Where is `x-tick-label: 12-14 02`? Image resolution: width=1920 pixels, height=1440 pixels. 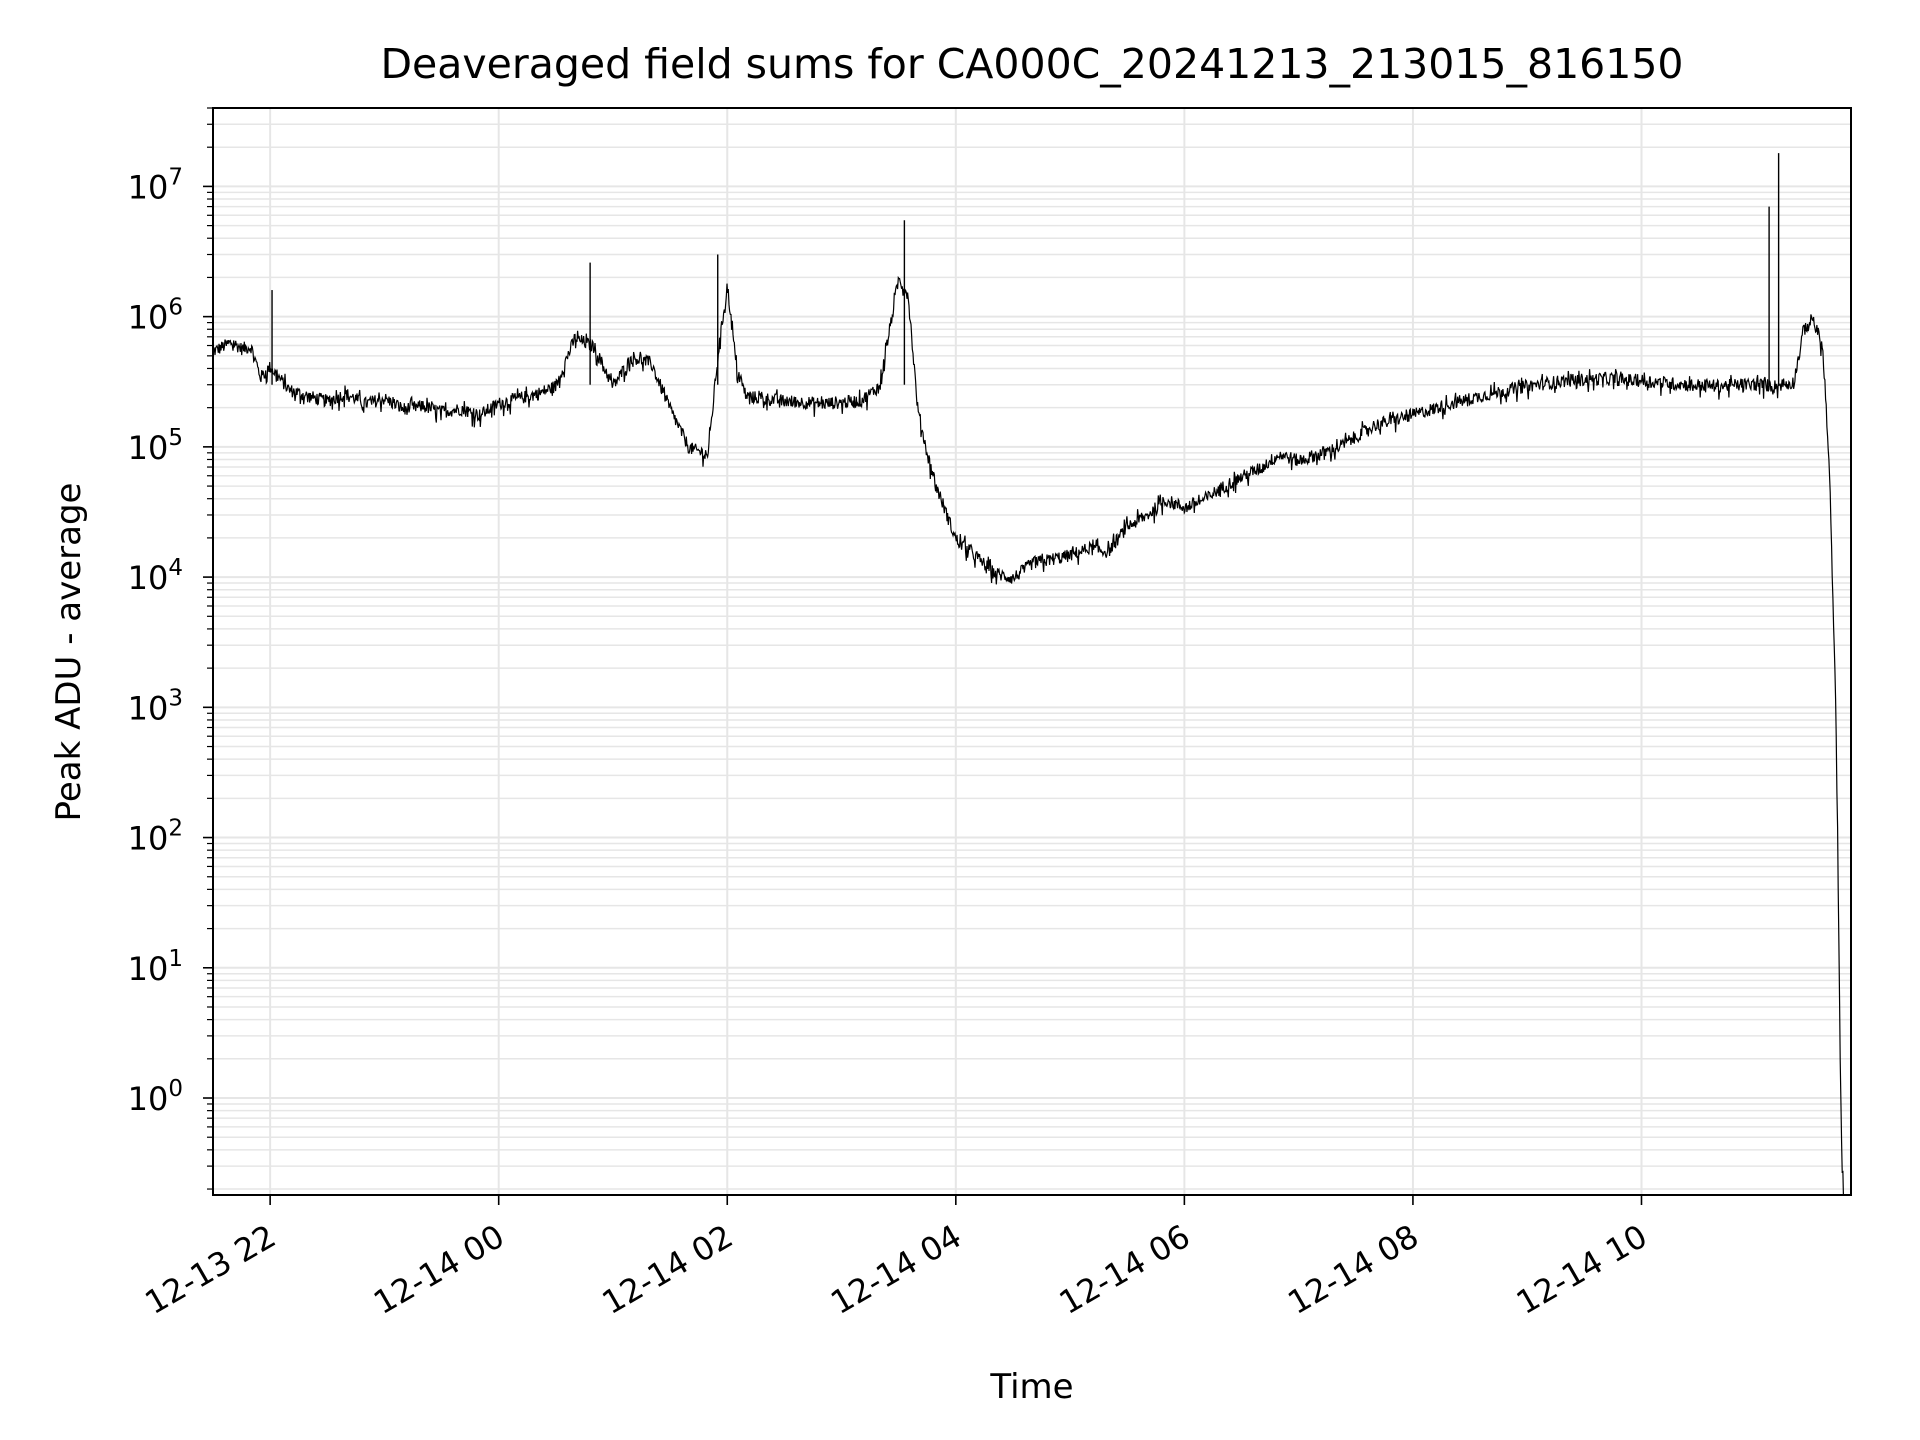 x-tick-label: 12-14 02 is located at coordinates (668, 1269).